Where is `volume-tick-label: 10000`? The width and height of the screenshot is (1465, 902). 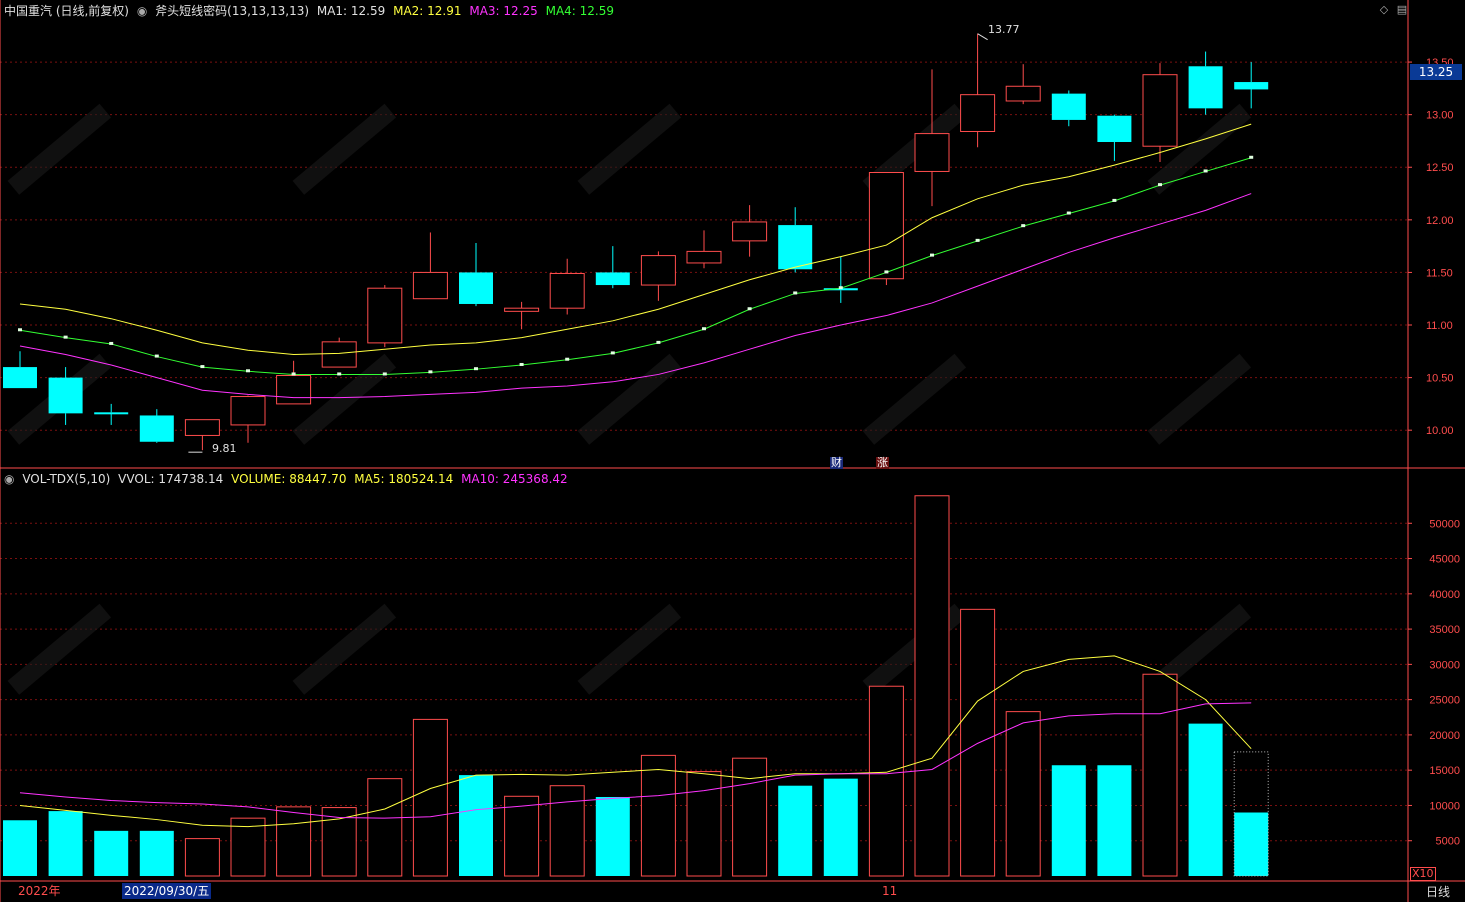 volume-tick-label: 10000 is located at coordinates (1444, 806).